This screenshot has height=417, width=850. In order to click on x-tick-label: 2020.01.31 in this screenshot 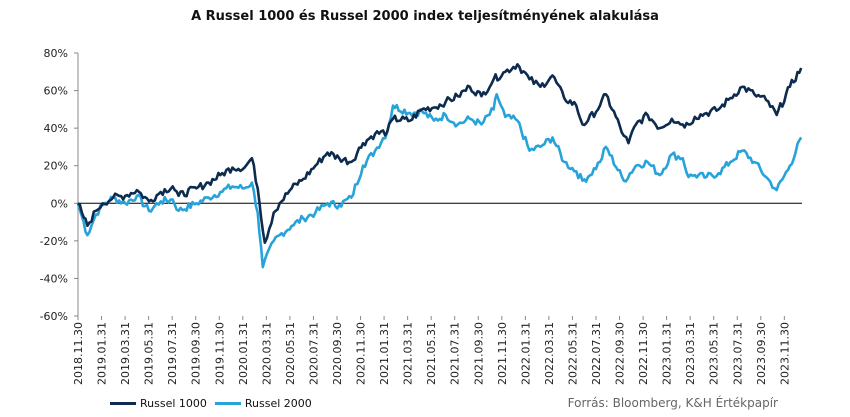, I will do `click(243, 353)`.